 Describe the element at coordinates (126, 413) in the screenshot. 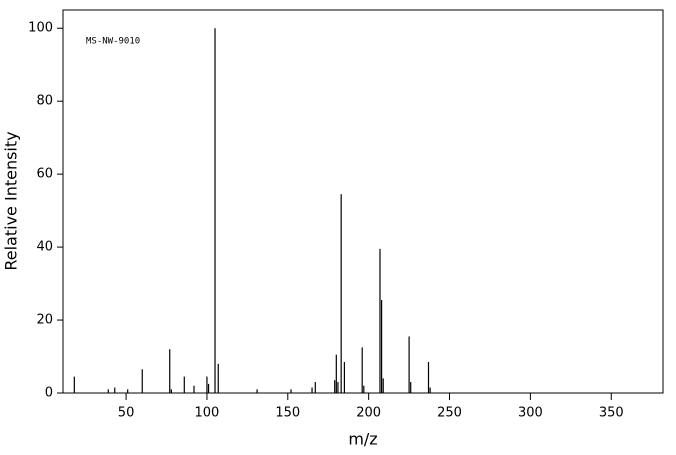

I see `x-tick-label: 50` at that location.